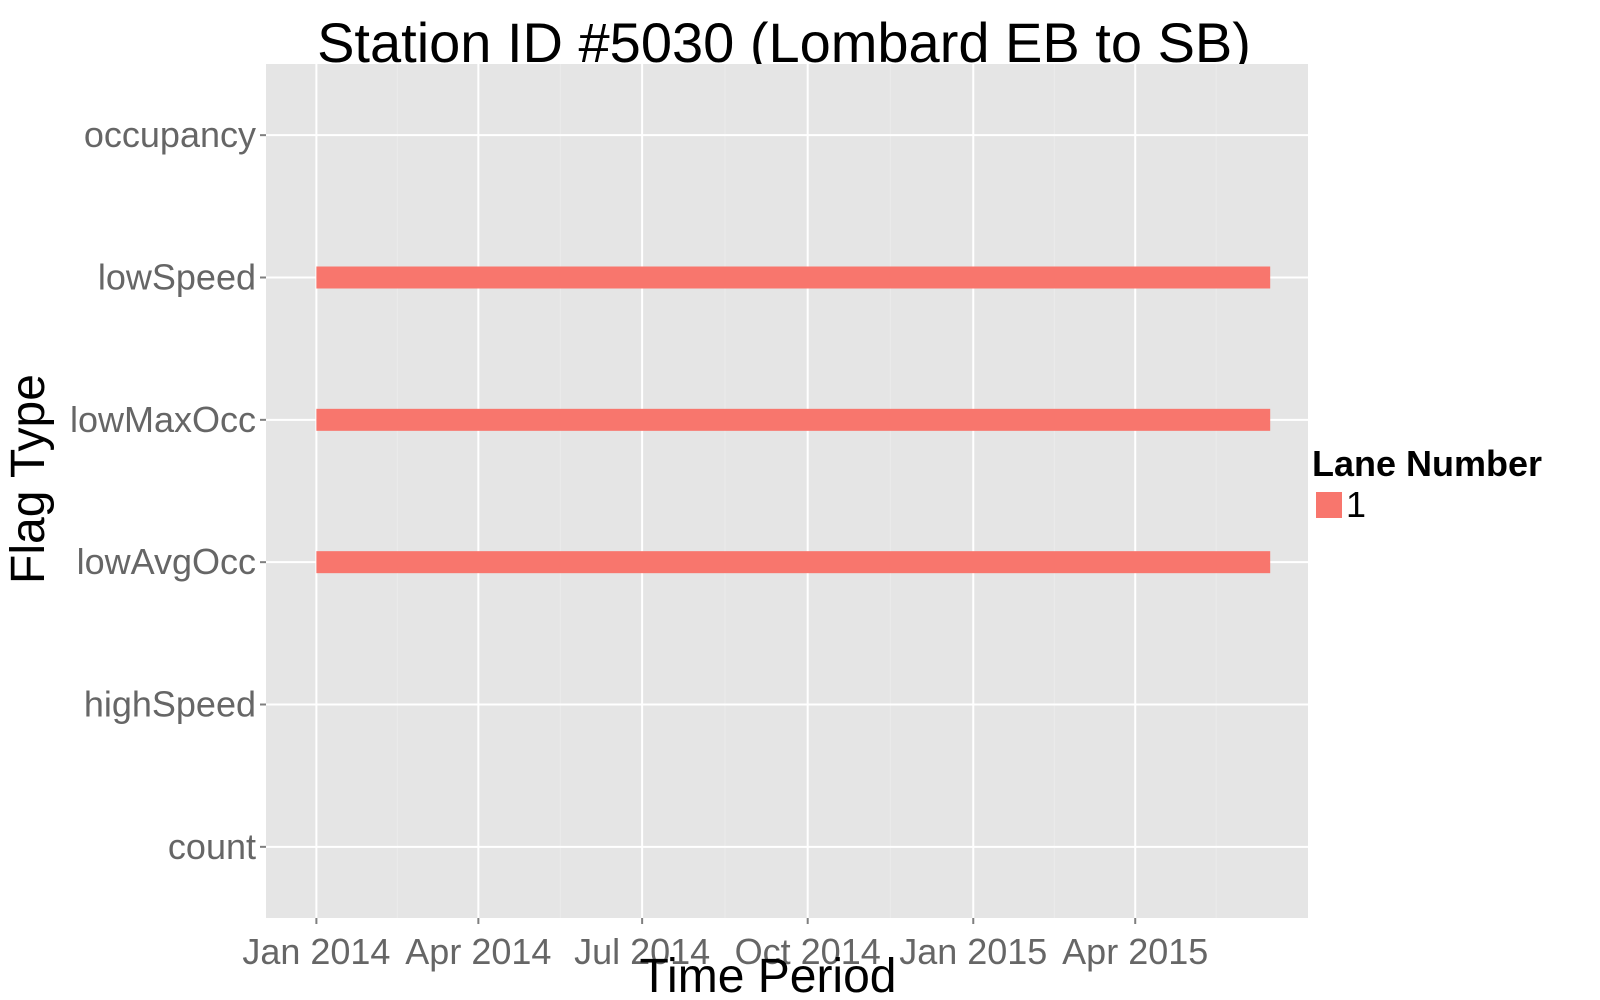  What do you see at coordinates (478, 951) in the screenshot?
I see `x-tick-label: Apr 2014` at bounding box center [478, 951].